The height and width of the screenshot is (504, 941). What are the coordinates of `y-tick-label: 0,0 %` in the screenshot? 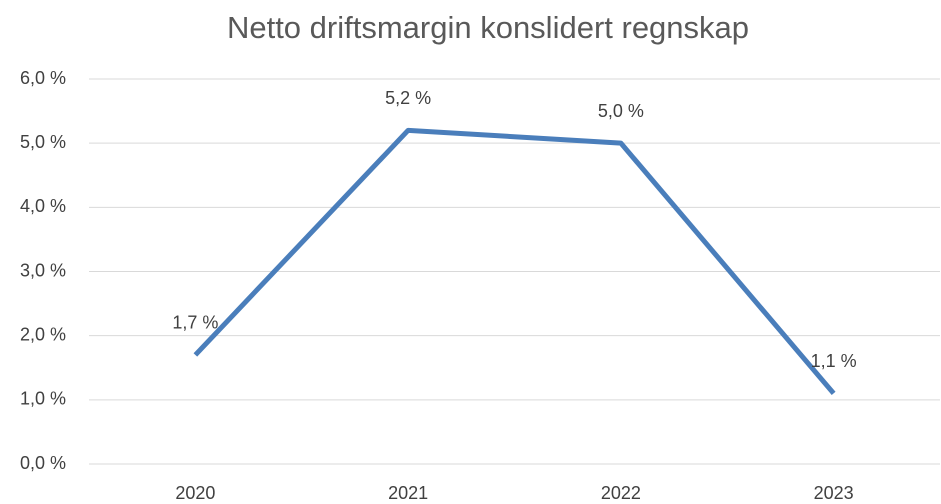 It's located at (43, 463).